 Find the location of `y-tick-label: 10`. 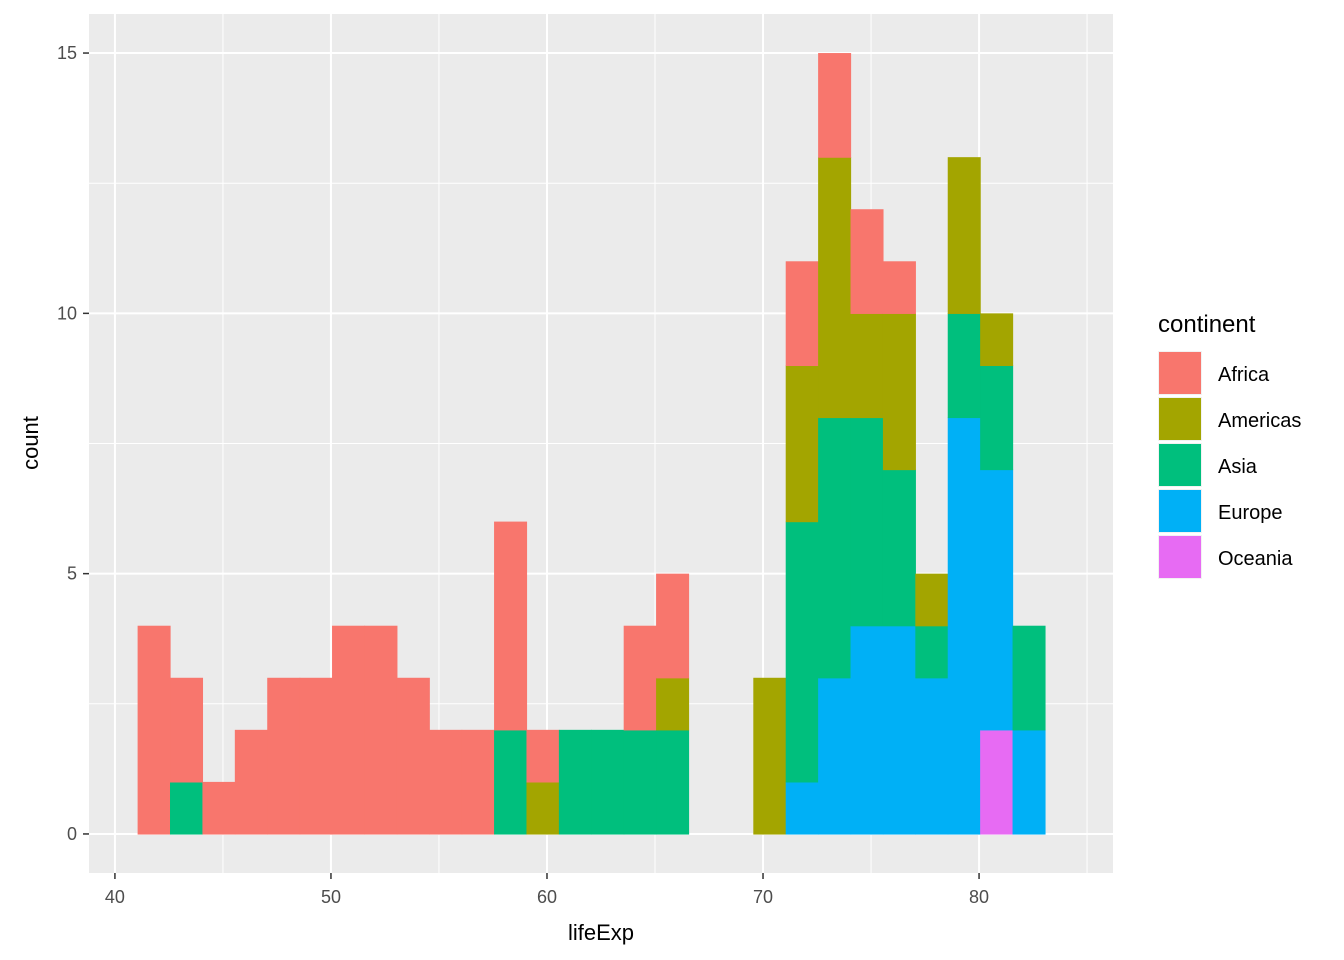

y-tick-label: 10 is located at coordinates (67, 313).